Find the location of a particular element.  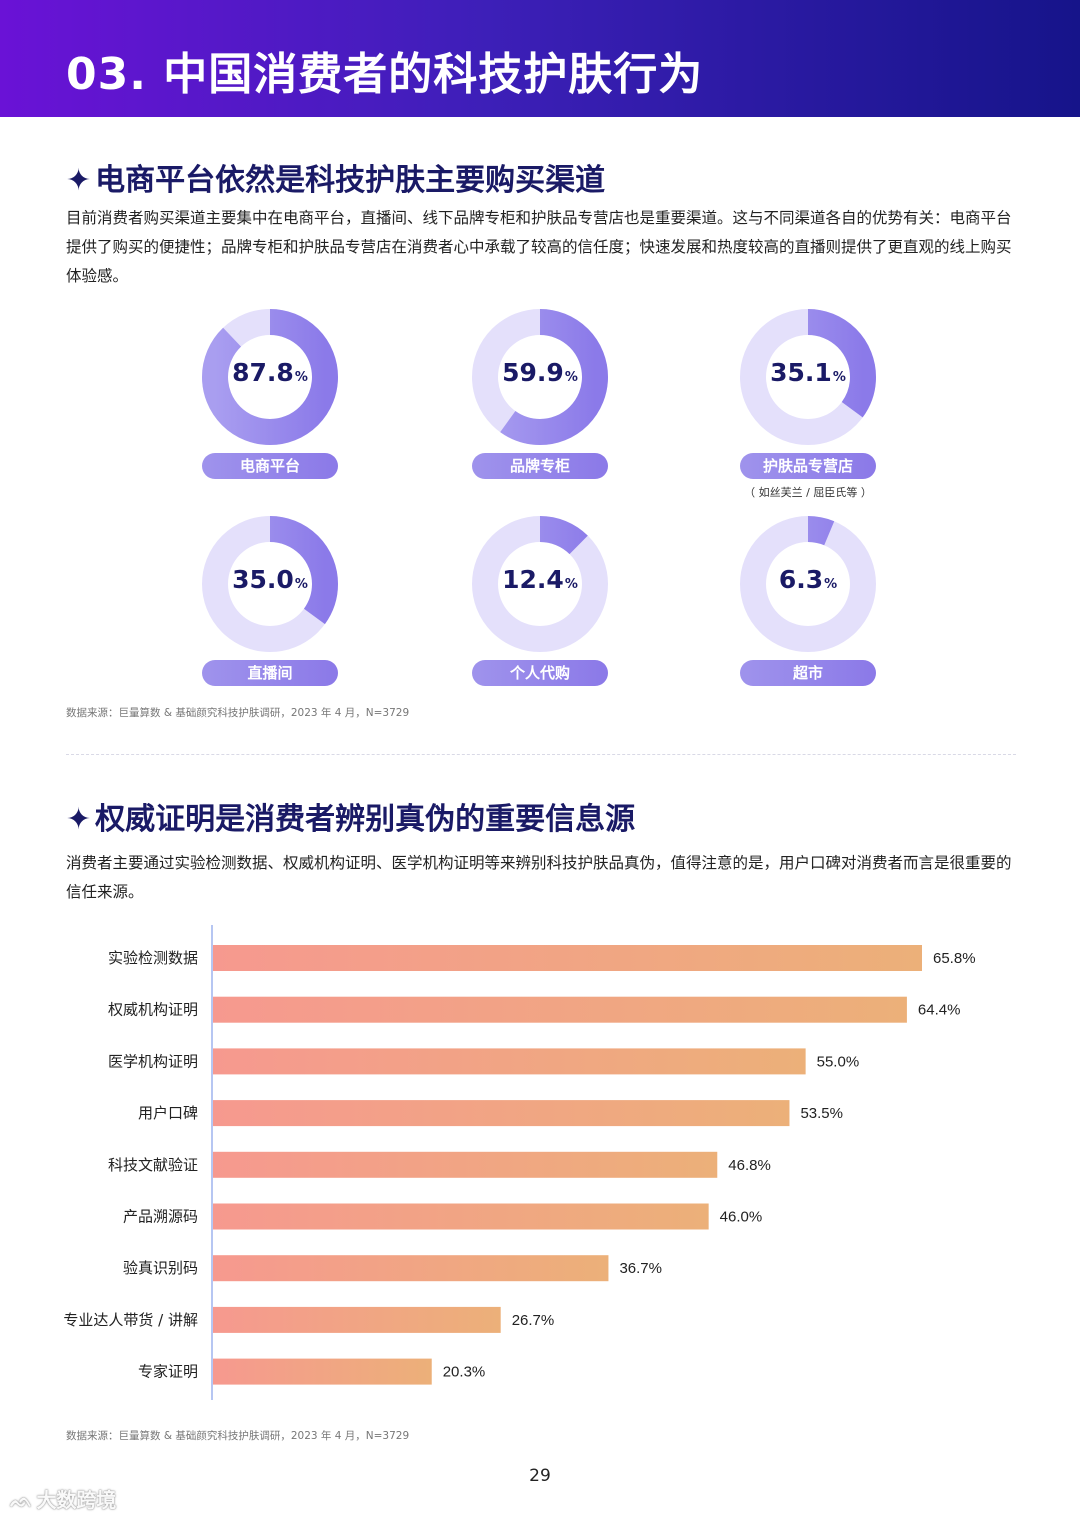

value-label: 36.7% is located at coordinates (640, 1268).